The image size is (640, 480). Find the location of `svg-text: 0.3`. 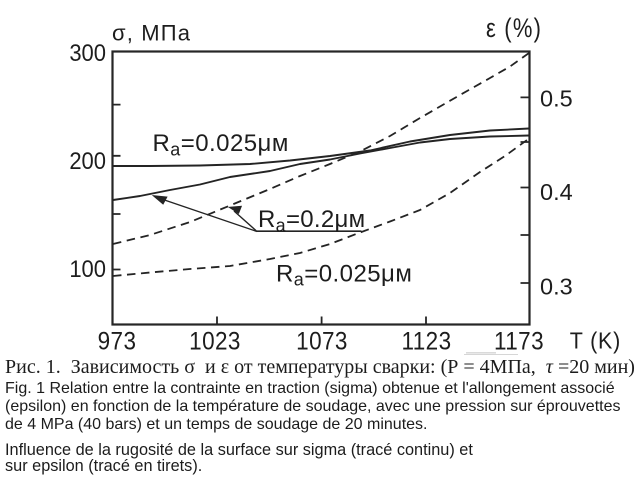

svg-text: 0.3 is located at coordinates (556, 287).